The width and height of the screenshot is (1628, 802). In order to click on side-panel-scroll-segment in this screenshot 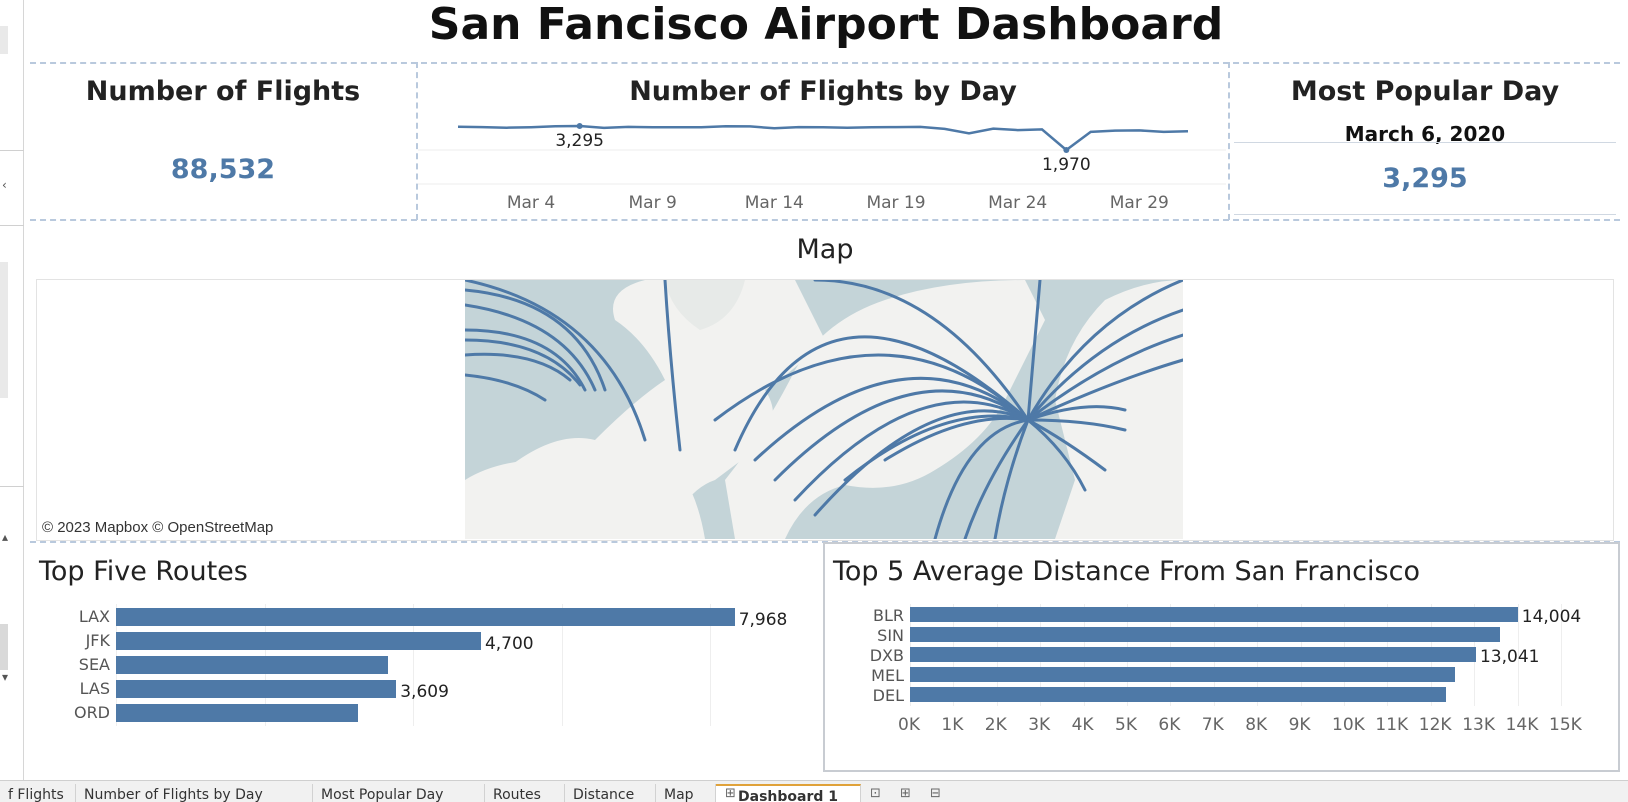, I will do `click(4, 40)`.